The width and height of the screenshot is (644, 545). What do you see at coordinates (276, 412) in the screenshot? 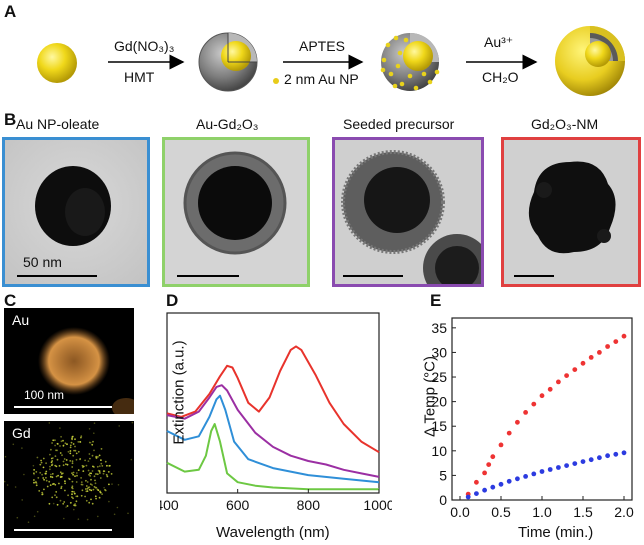
I see `extinction-chart: 400 600 800 1000` at bounding box center [276, 412].